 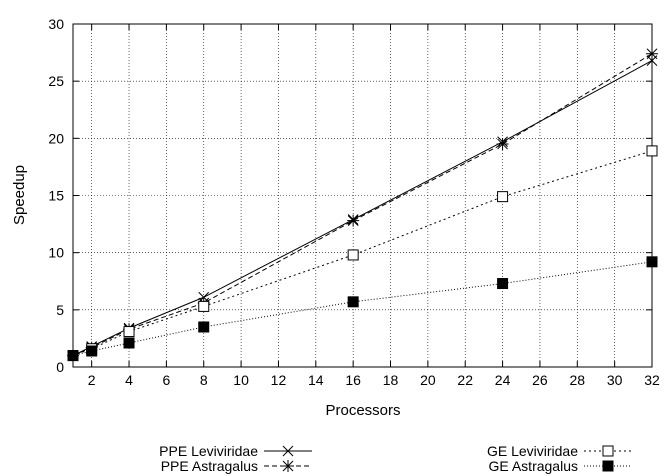 I want to click on legend-entry: GE Astragalus, so click(x=560, y=466).